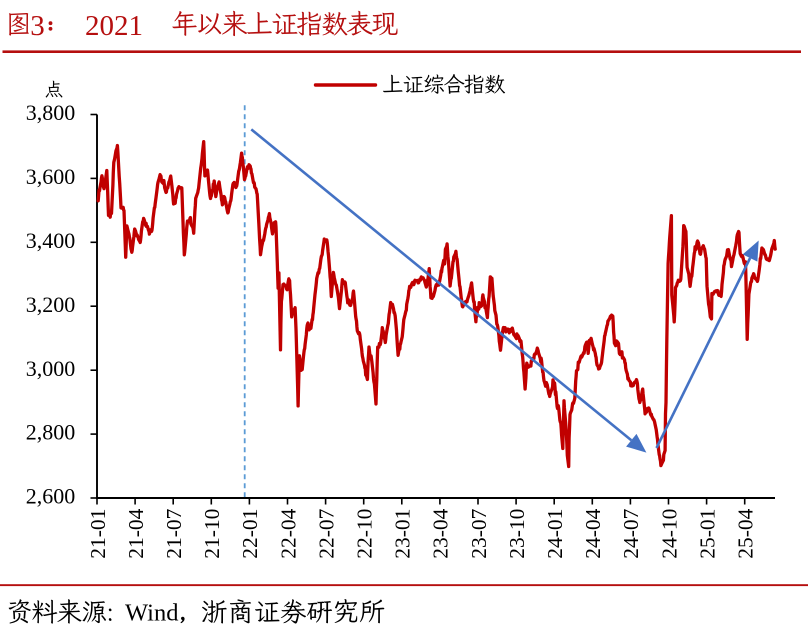  What do you see at coordinates (403, 534) in the screenshot?
I see `svg-text: 23-01` at bounding box center [403, 534].